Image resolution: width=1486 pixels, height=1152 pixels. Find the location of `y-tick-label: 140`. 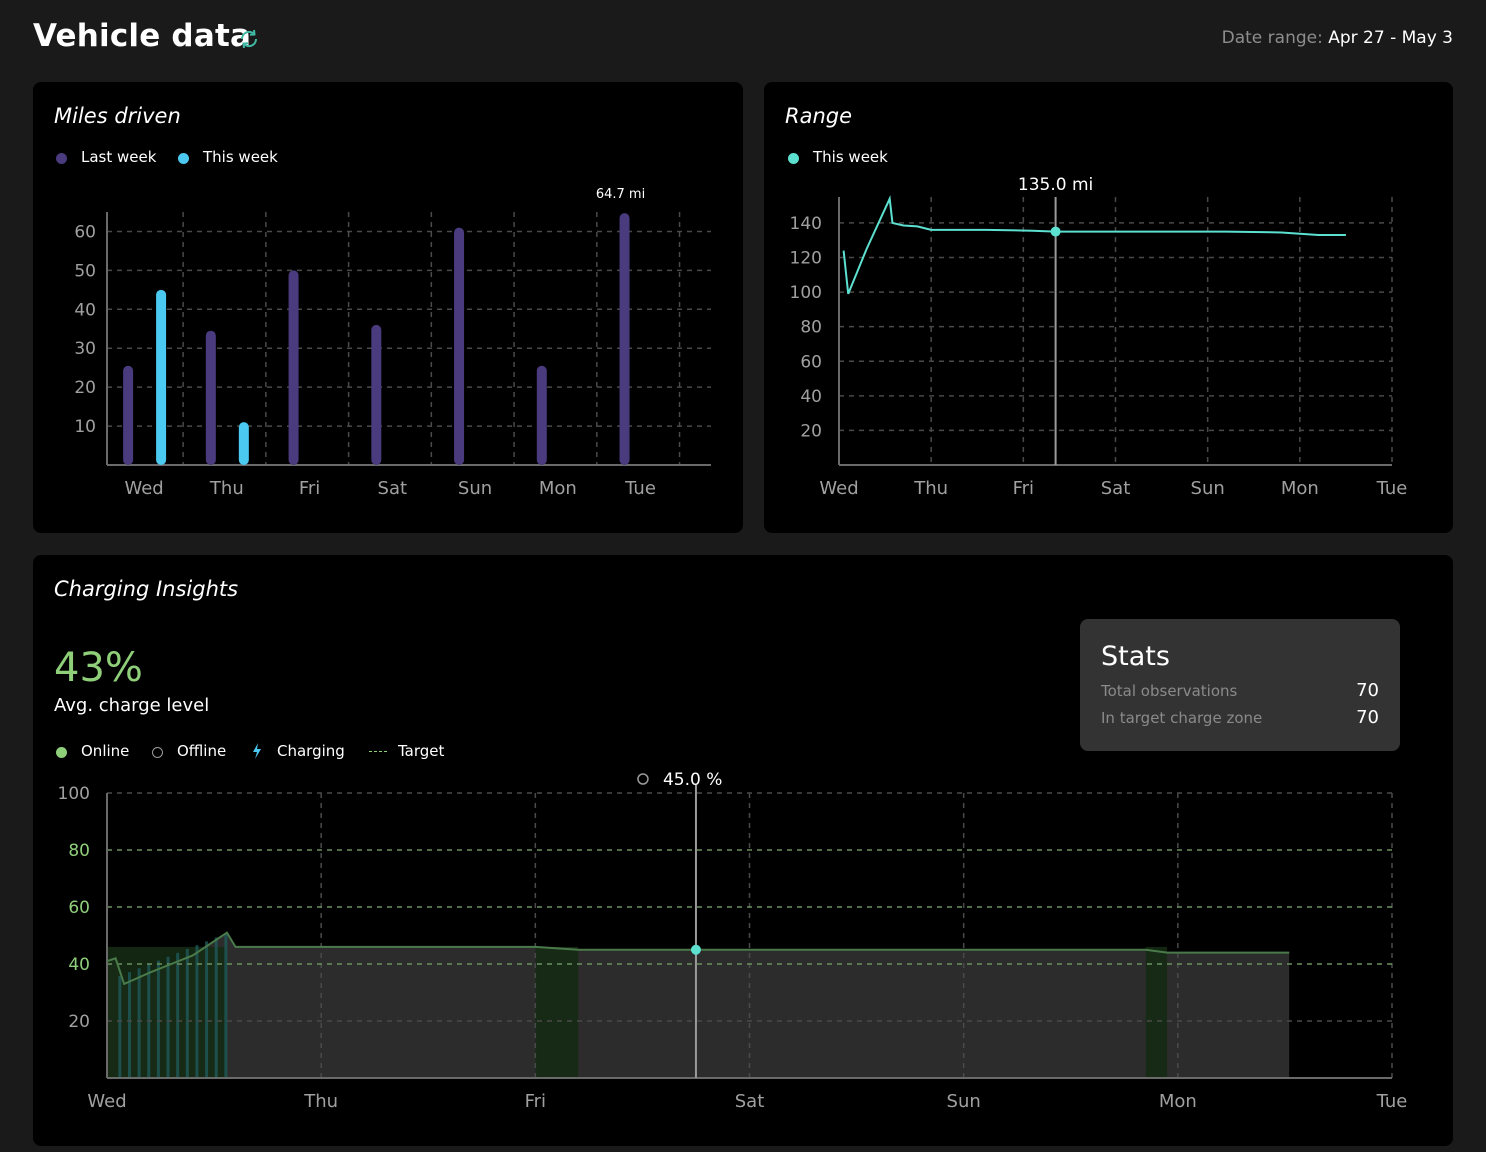

y-tick-label: 140 is located at coordinates (806, 224).